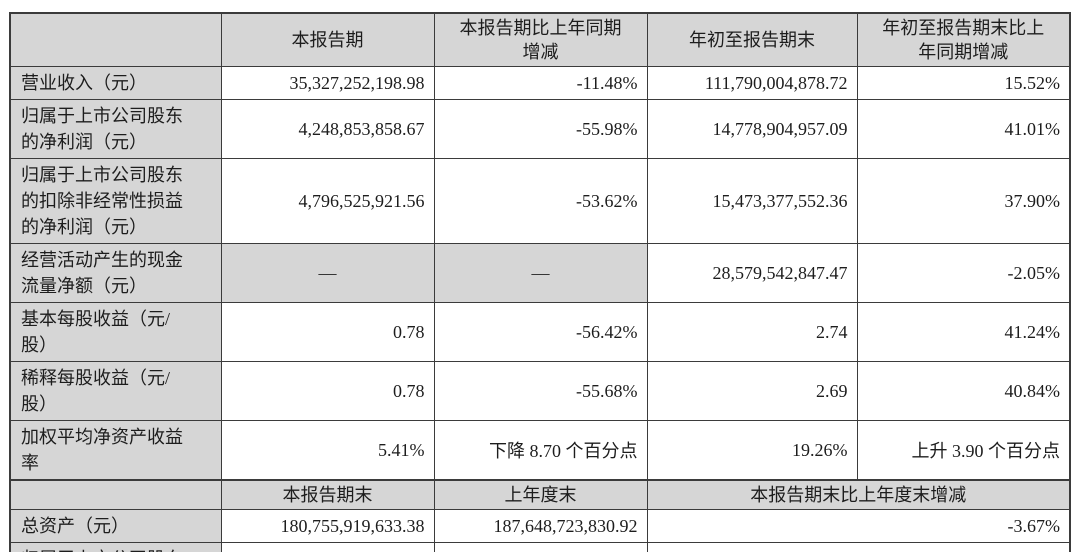 The height and width of the screenshot is (552, 1080). Describe the element at coordinates (115, 39) in the screenshot. I see `col-header-empty` at that location.